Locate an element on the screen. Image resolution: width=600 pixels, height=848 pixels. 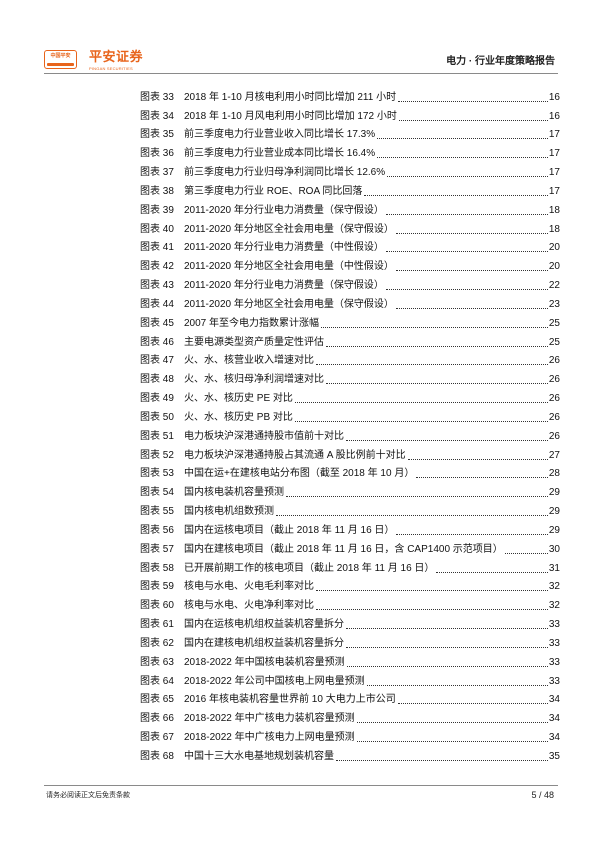
figure-title: 第三季度电力行业 ROE、ROA 同比回落 is located at coordinates (273, 191).